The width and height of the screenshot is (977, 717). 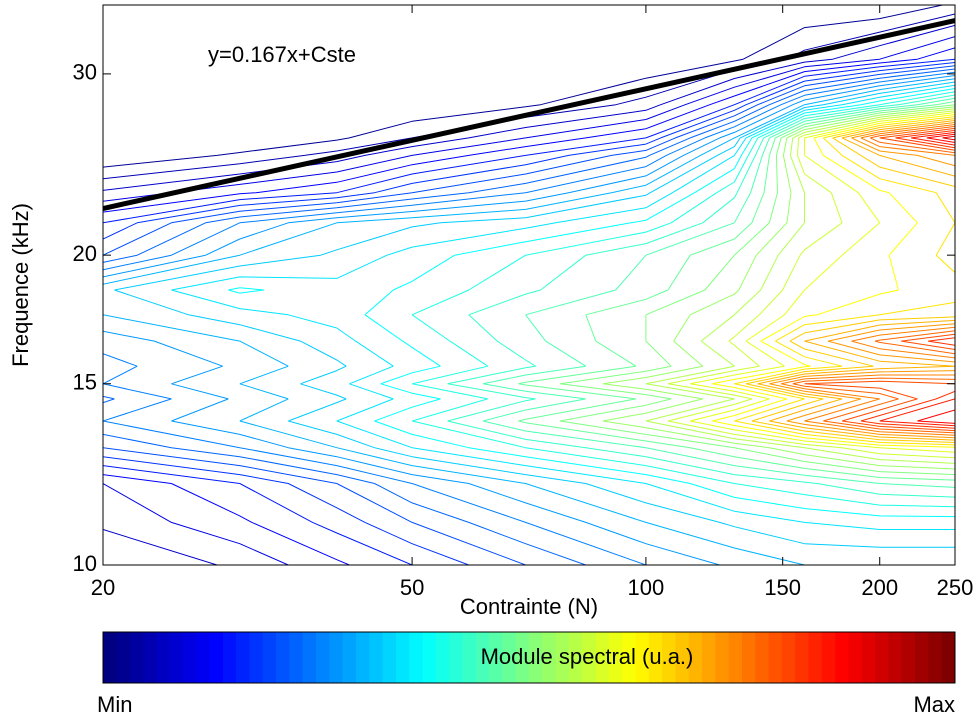 I want to click on x-tick-label: 100, so click(x=646, y=587).